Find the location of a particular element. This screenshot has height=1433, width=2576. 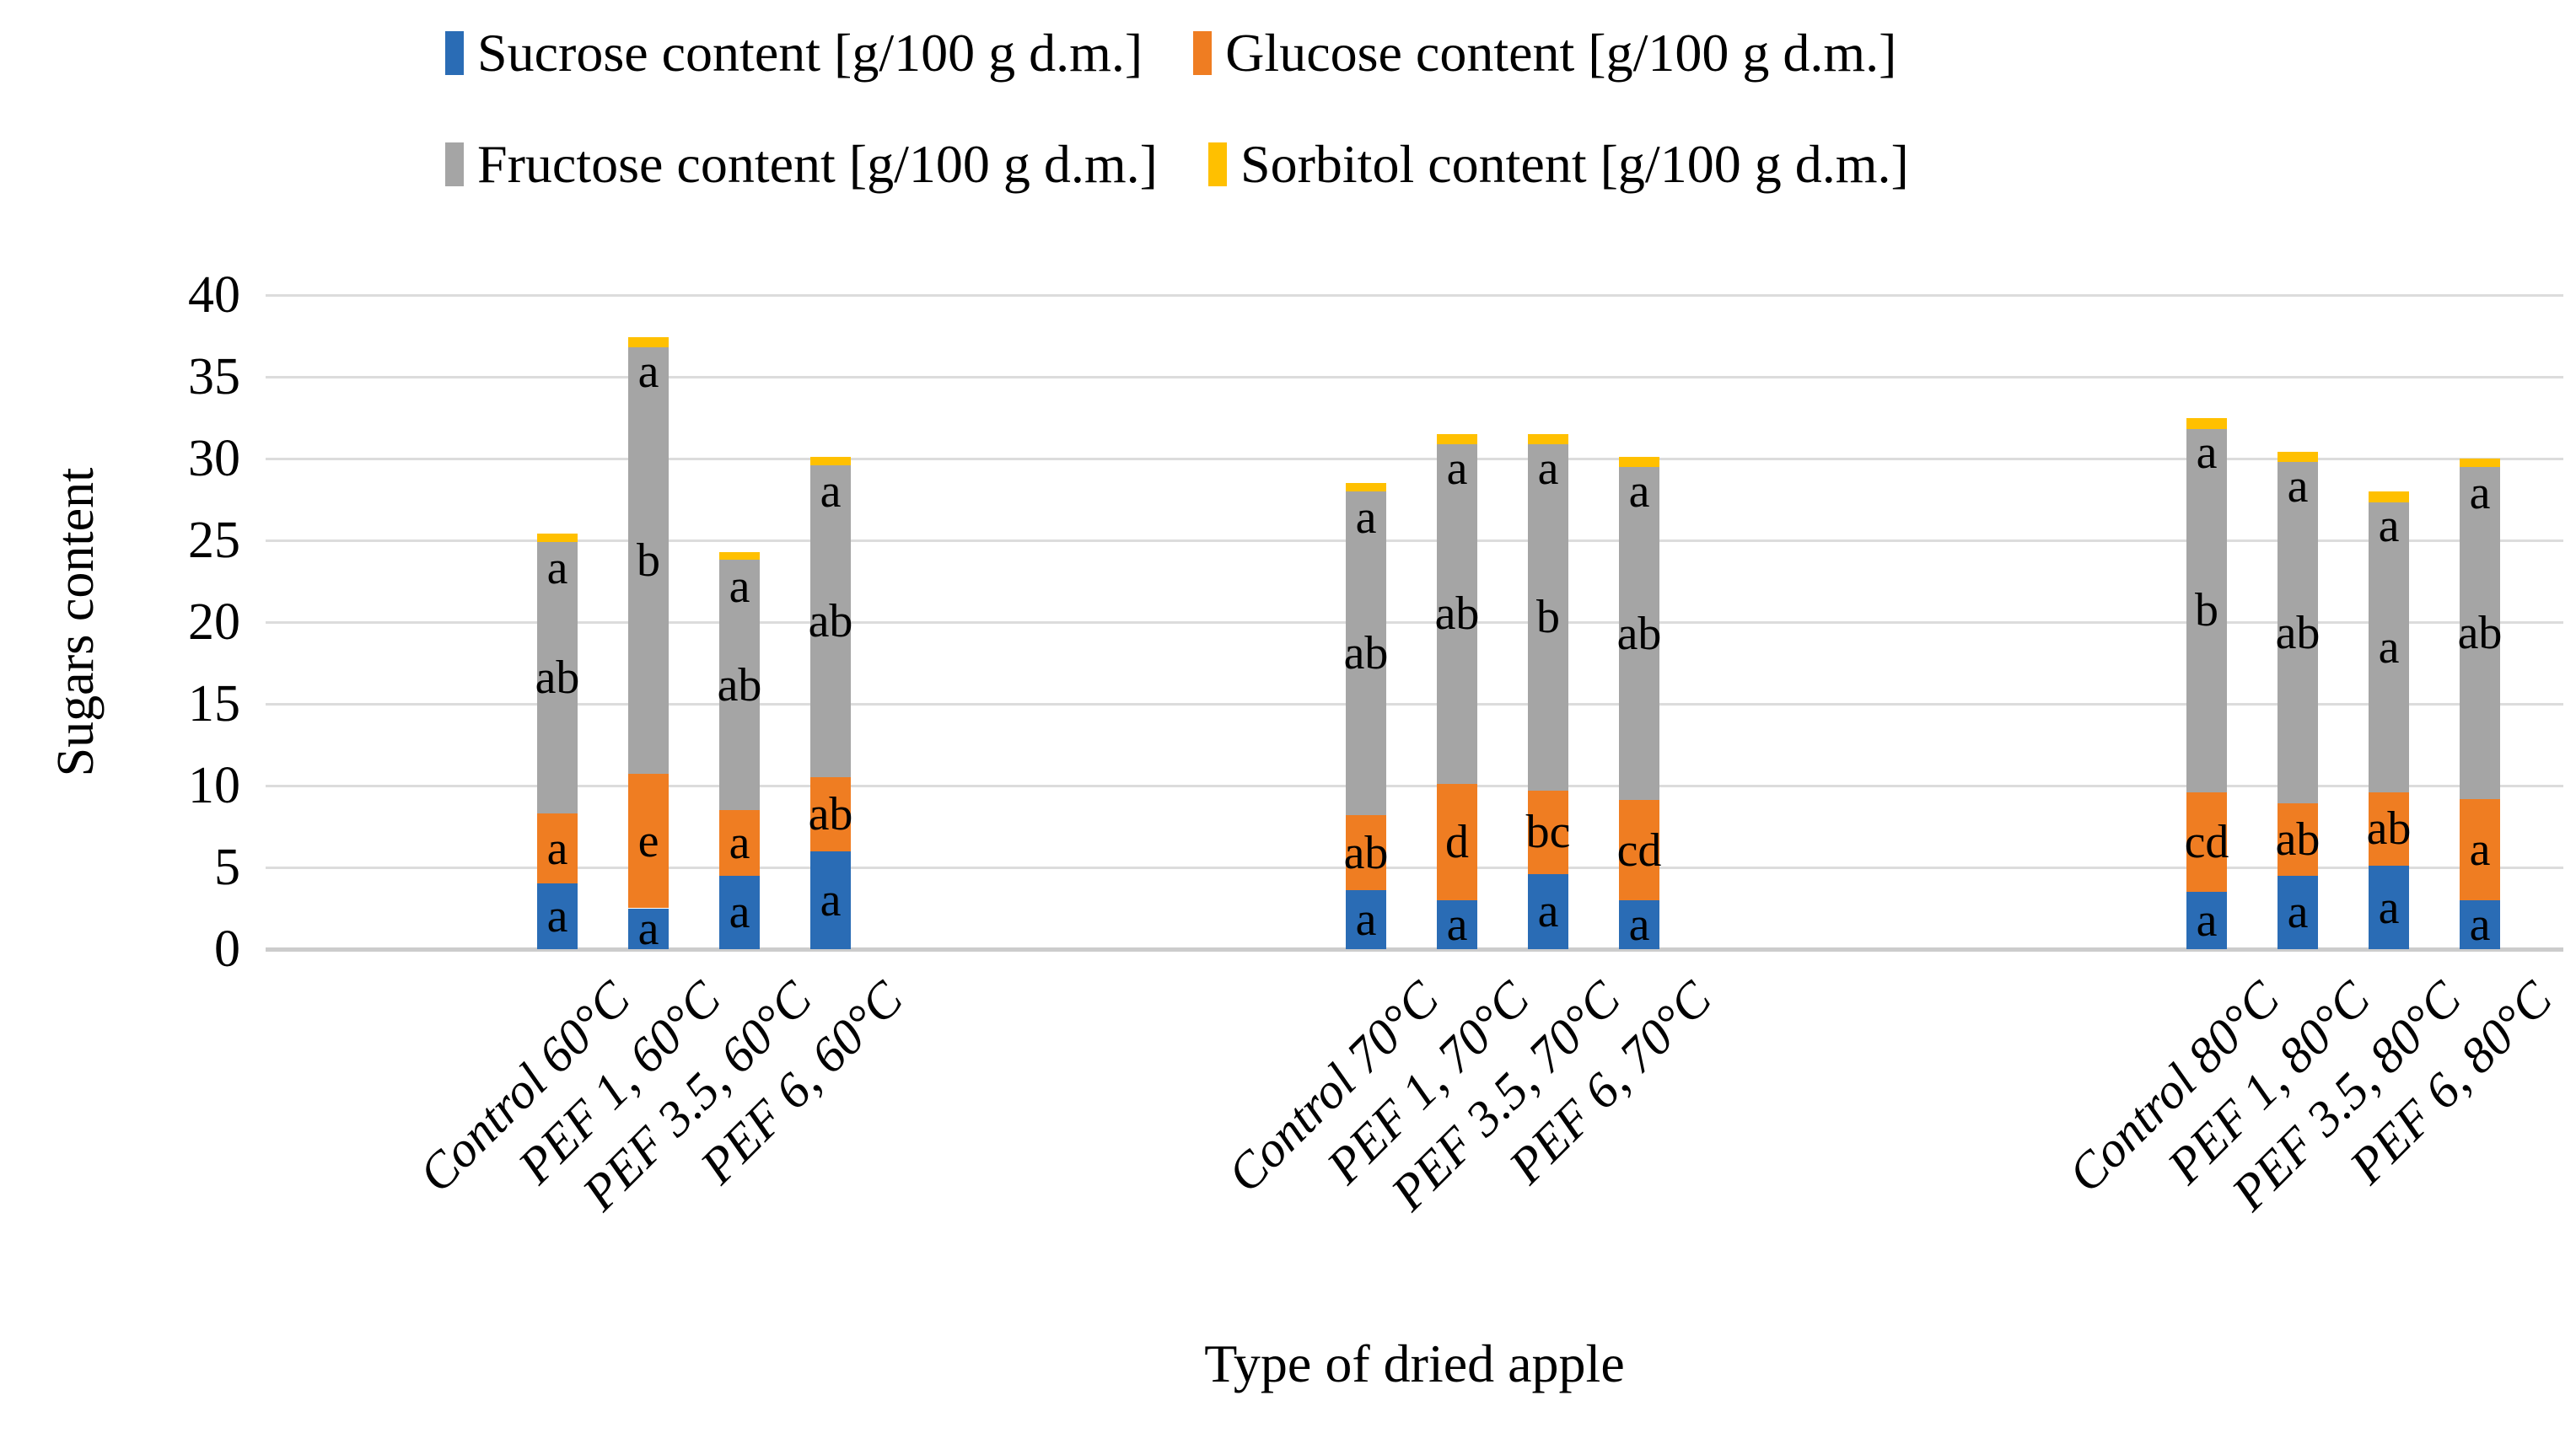

y-tick-label-20: 20 is located at coordinates (214, 622).